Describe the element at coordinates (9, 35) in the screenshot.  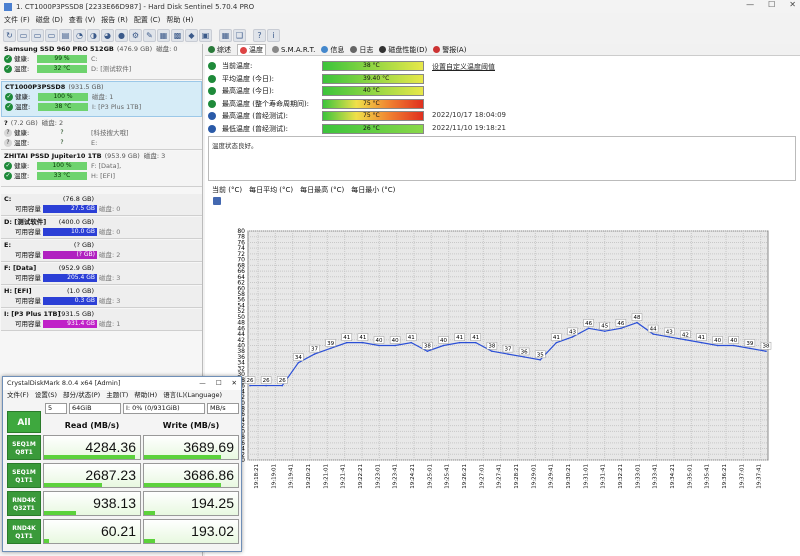
I see `refresh-icon: ↻` at that location.